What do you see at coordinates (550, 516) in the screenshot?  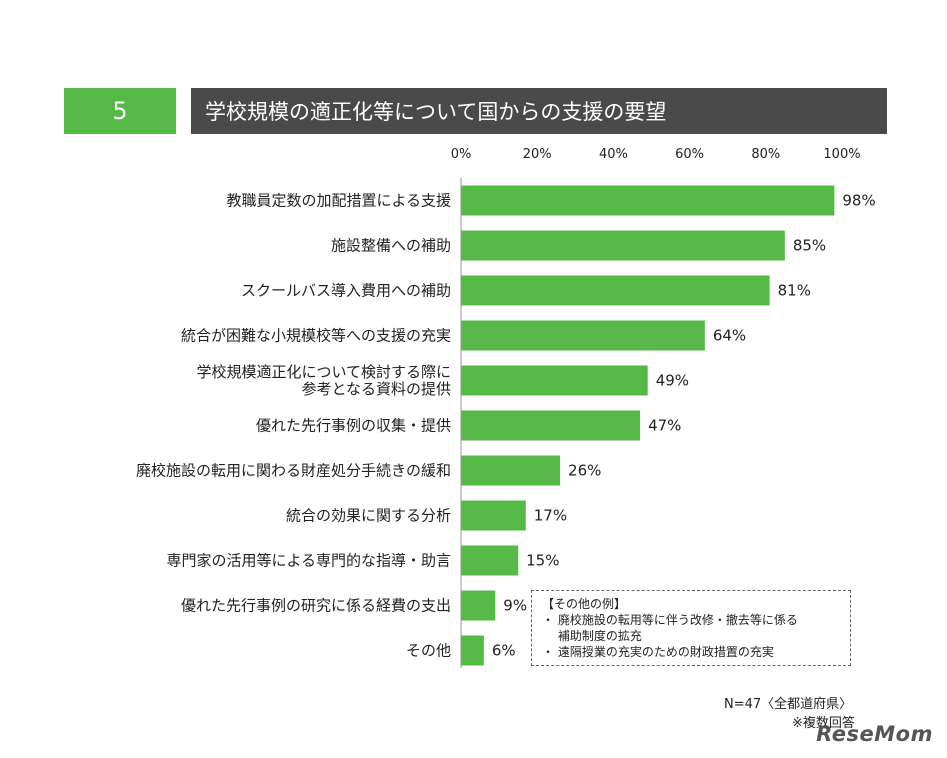 I see `data-label: 17%` at bounding box center [550, 516].